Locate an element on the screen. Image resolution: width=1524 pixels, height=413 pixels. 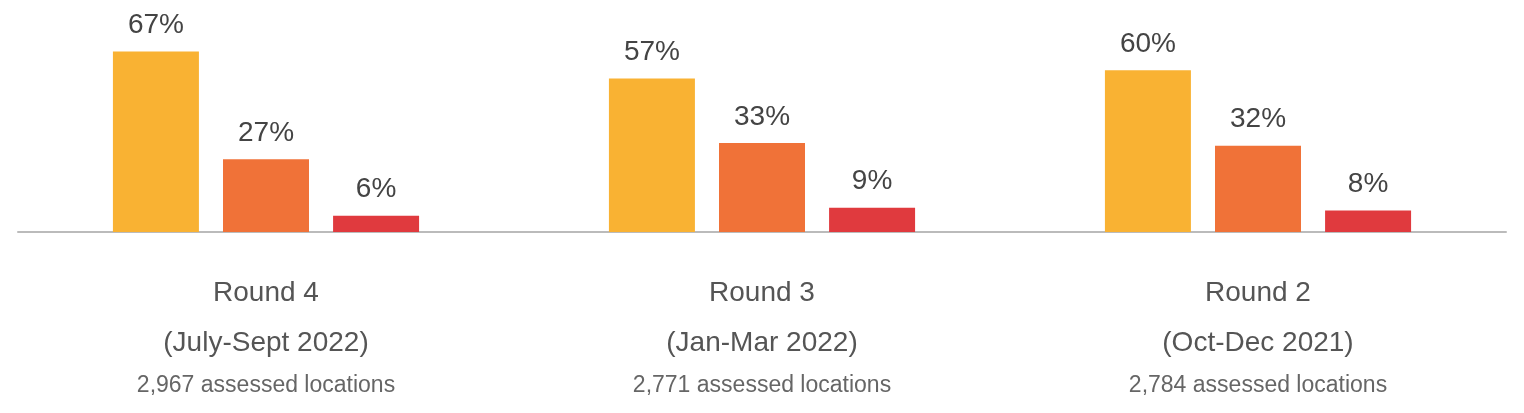
data-label: 9% is located at coordinates (872, 180).